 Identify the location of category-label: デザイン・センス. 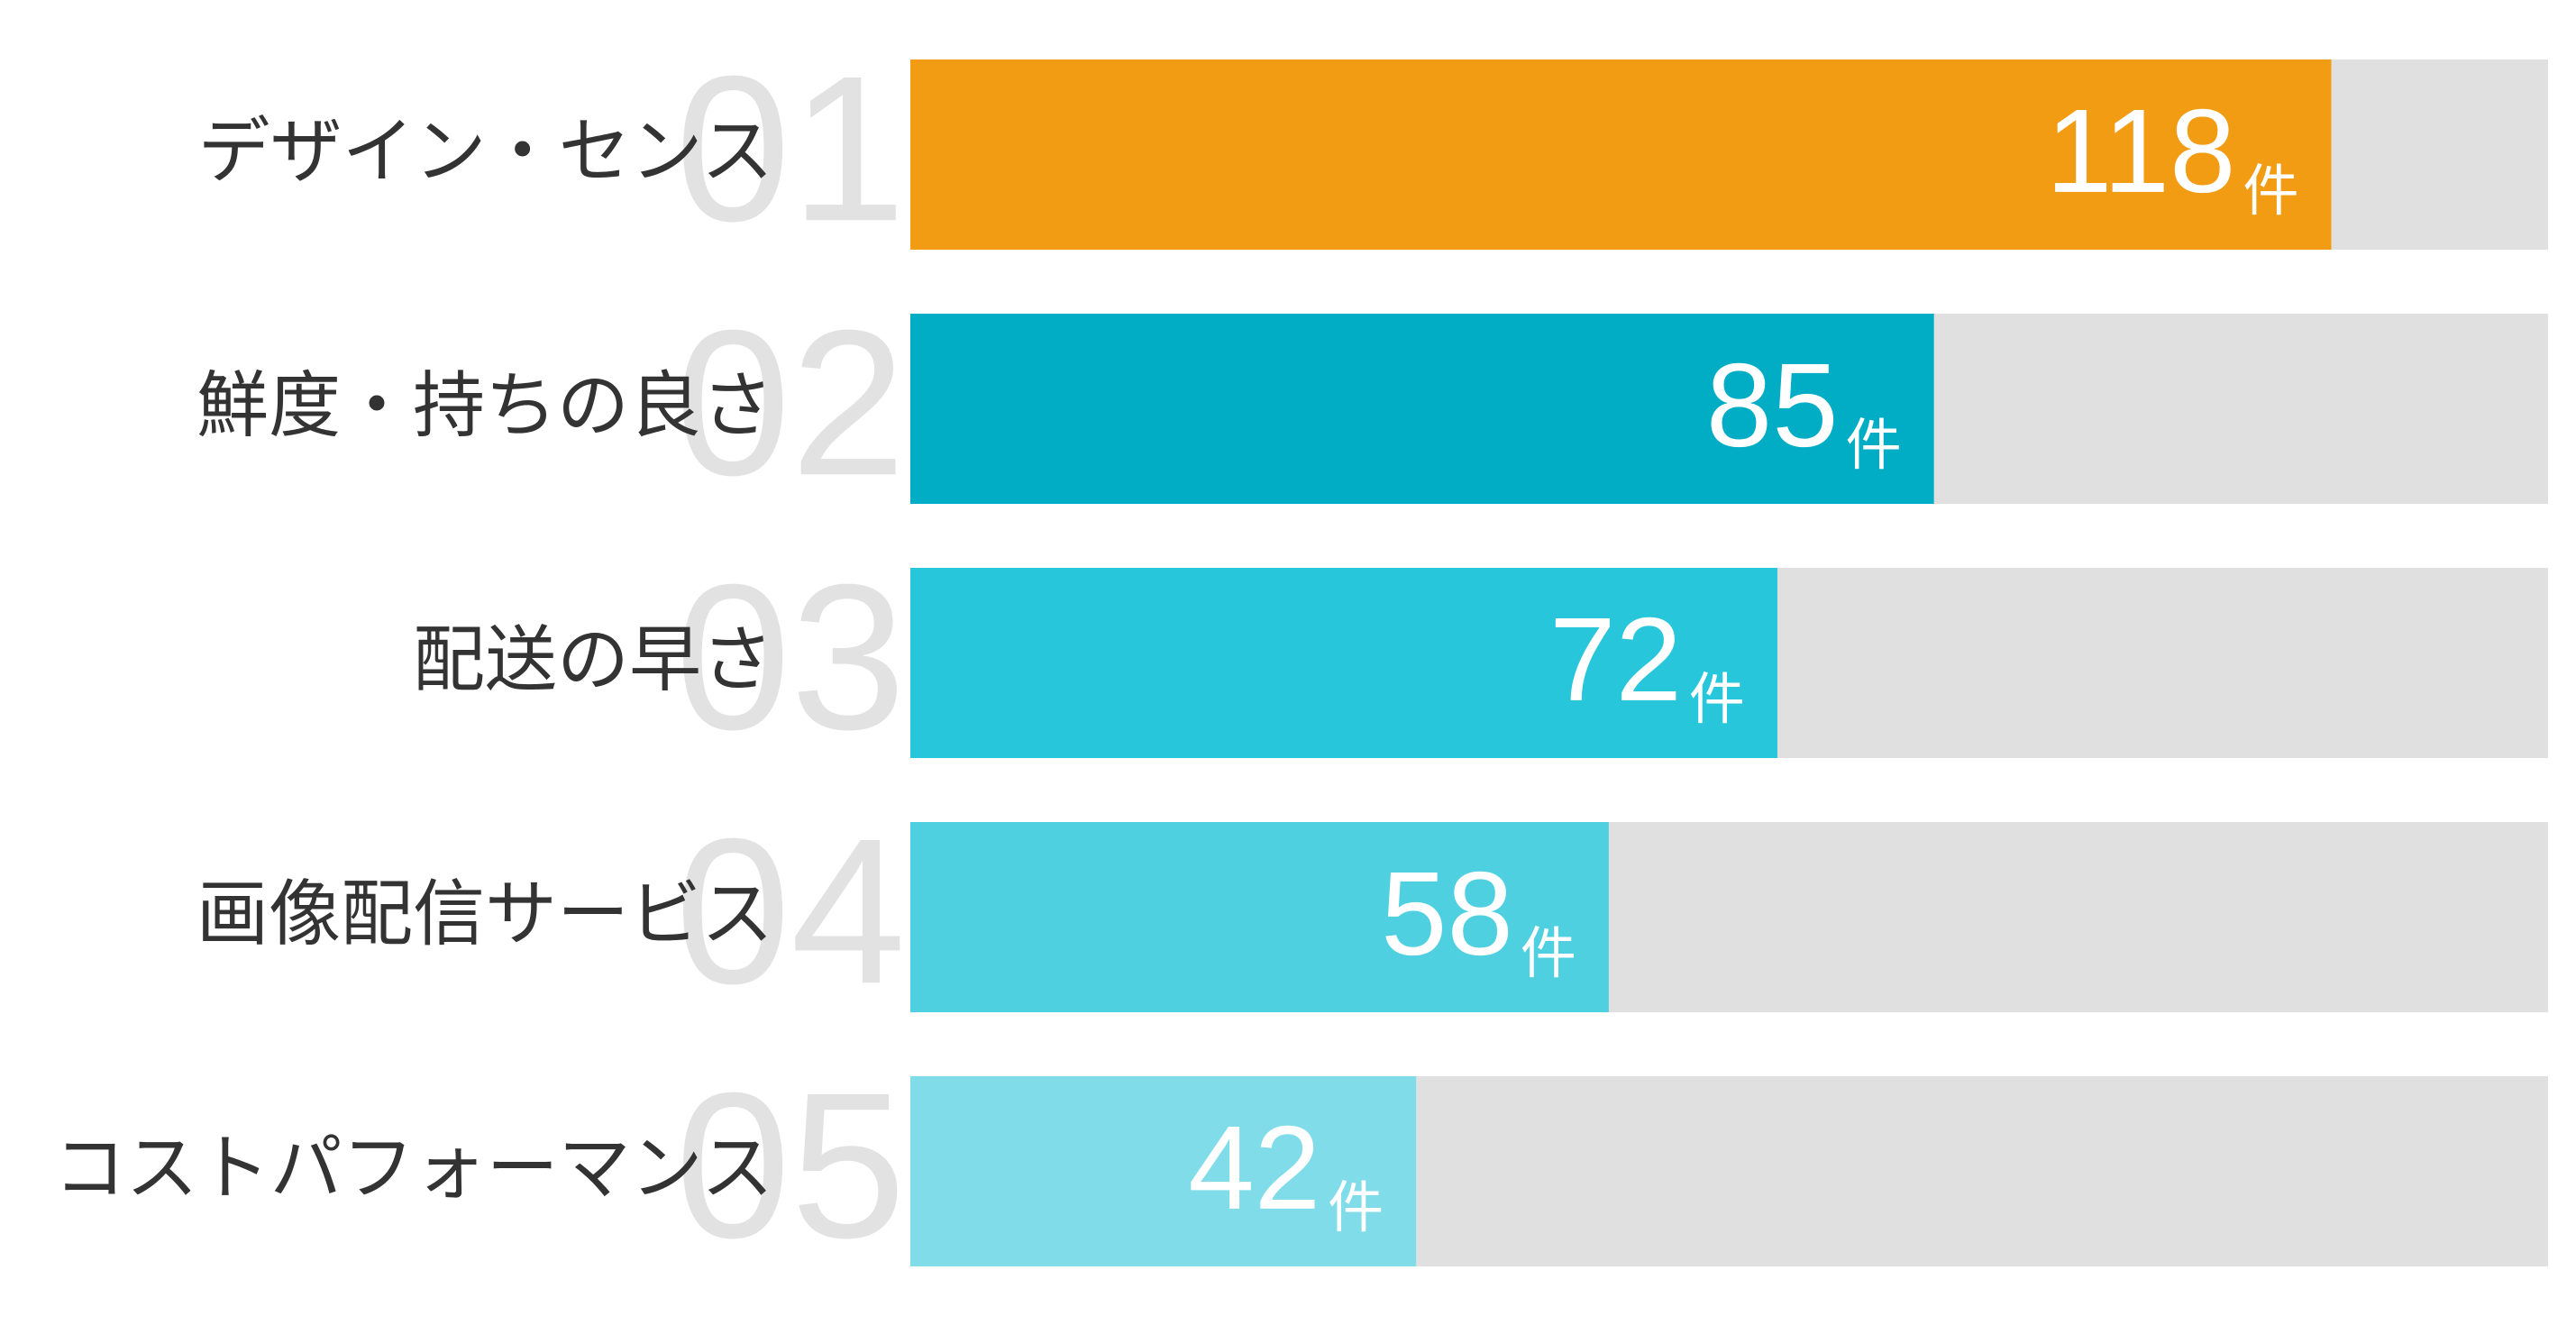
(485, 151).